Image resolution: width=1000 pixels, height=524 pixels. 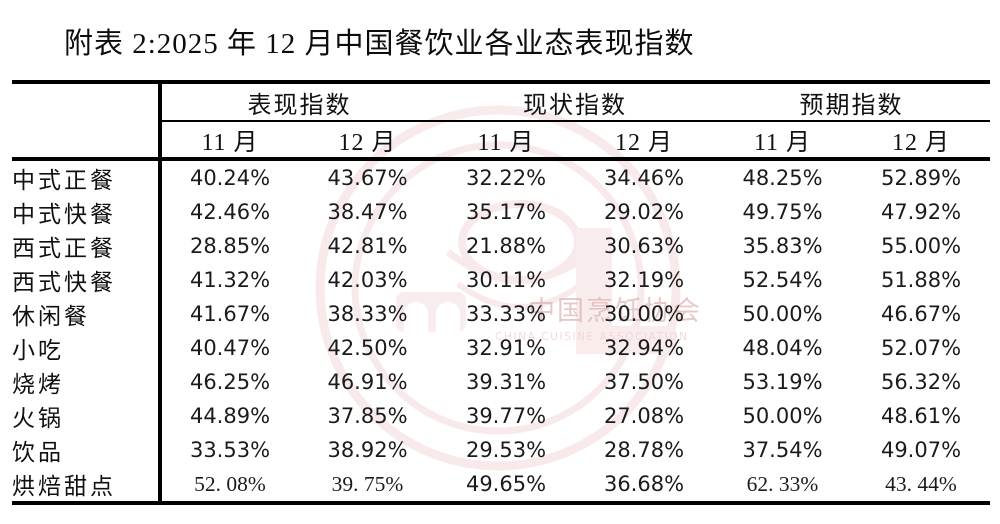 I want to click on cell: 21.88%, so click(x=506, y=246).